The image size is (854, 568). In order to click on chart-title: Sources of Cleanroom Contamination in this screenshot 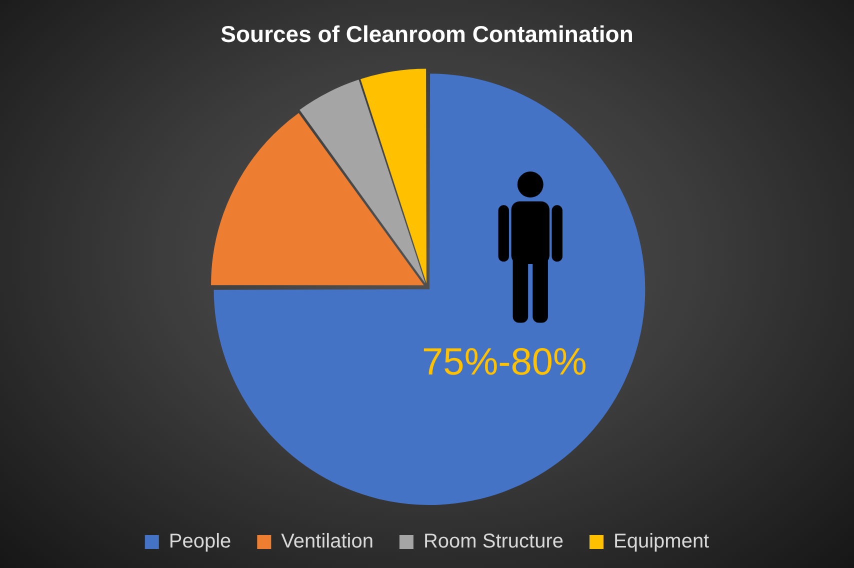, I will do `click(427, 34)`.